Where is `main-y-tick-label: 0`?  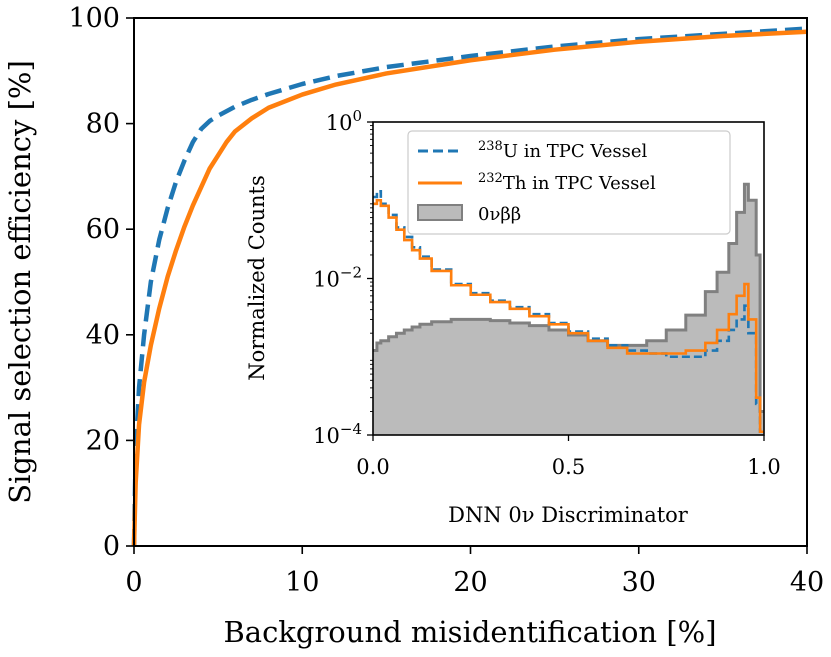
main-y-tick-label: 0 is located at coordinates (111, 546).